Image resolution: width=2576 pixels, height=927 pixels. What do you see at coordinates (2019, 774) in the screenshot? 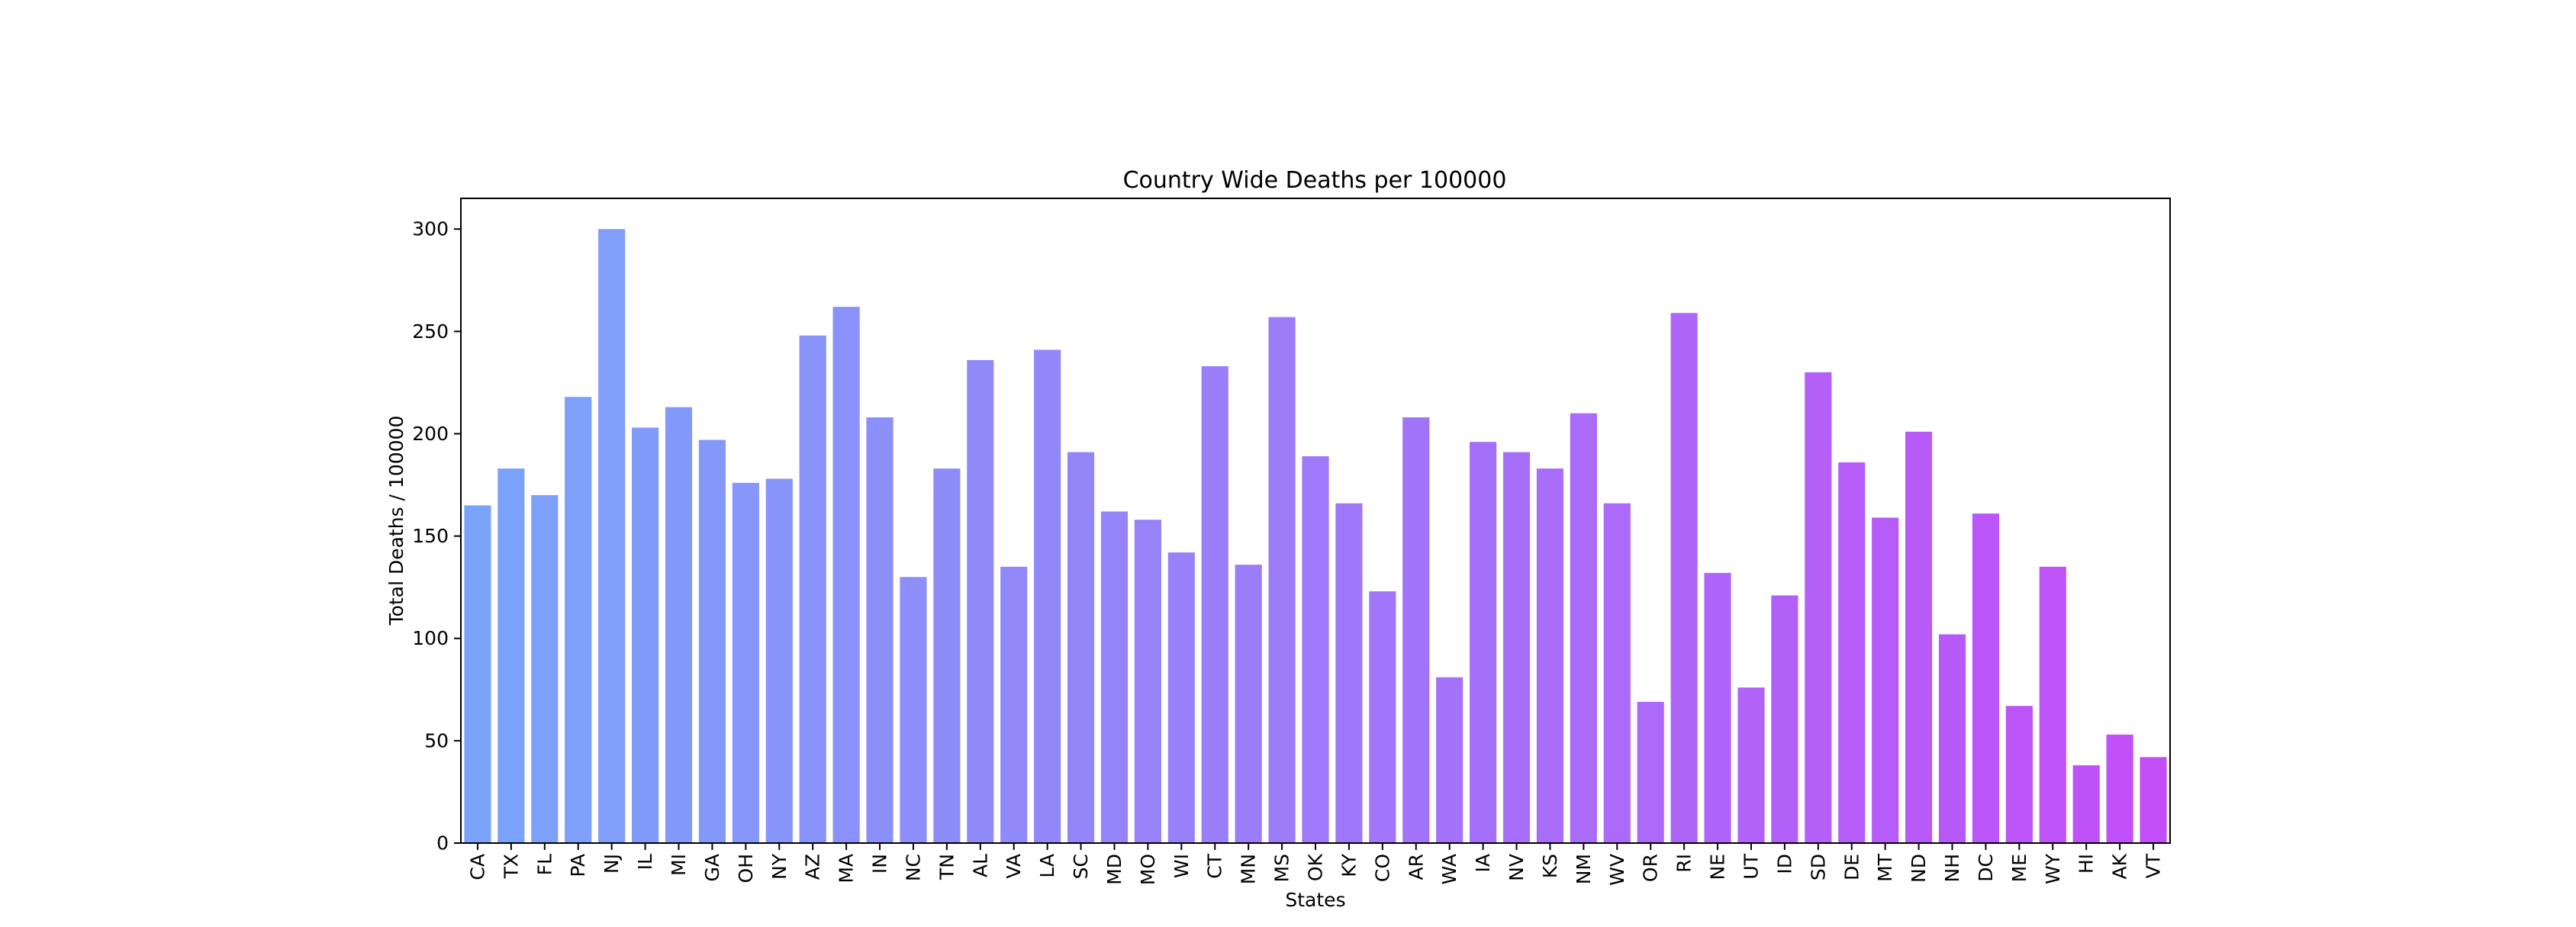
I see `bar-me` at bounding box center [2019, 774].